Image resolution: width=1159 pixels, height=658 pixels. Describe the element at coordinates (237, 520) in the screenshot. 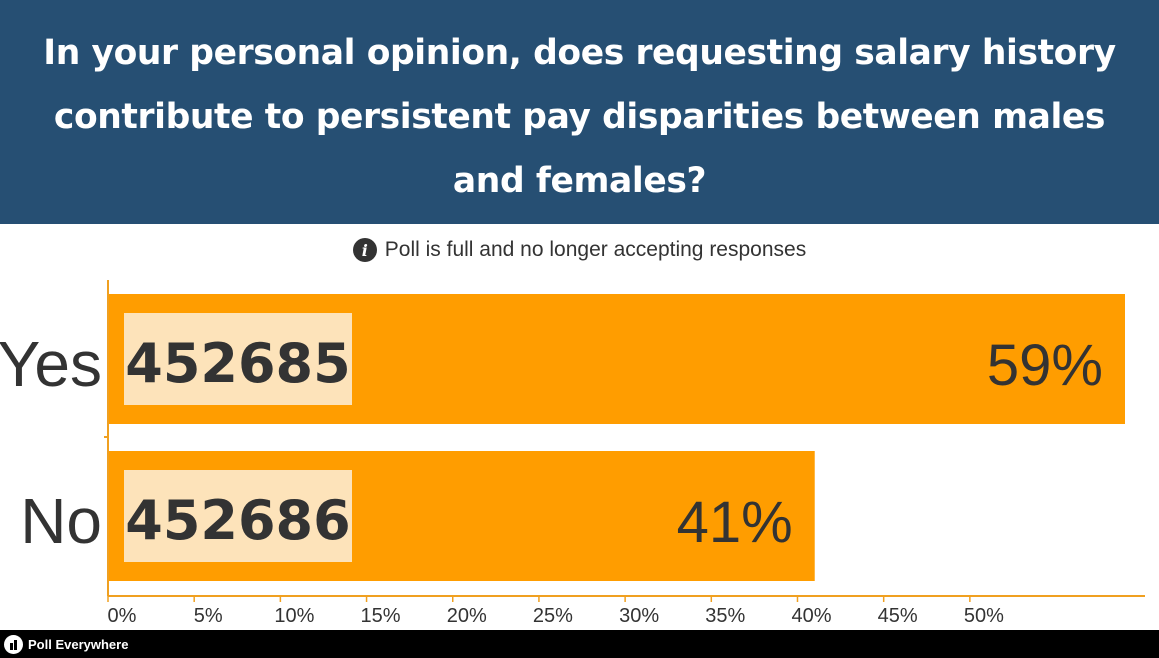

I see `response-code: 452686` at that location.